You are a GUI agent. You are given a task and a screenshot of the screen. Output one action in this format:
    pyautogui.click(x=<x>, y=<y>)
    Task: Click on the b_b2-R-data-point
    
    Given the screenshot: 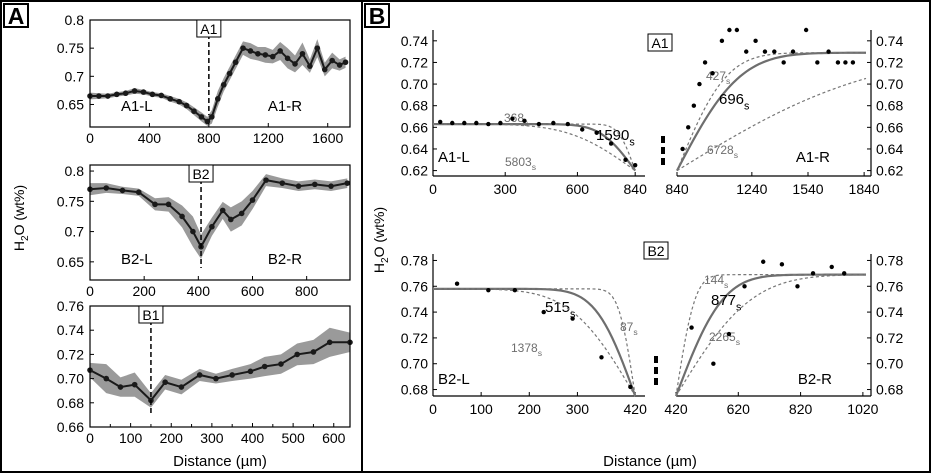 What is the action you would take?
    pyautogui.click(x=713, y=363)
    